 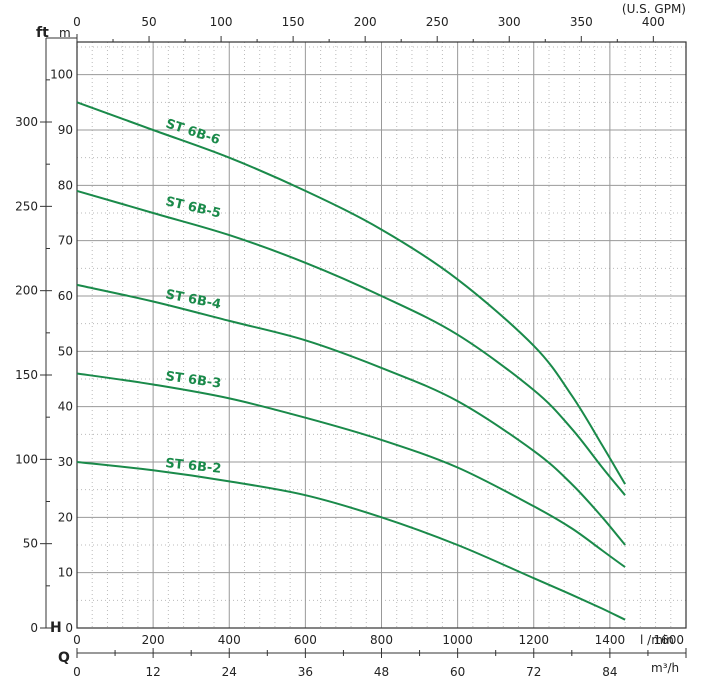 What do you see at coordinates (77, 640) in the screenshot?
I see `x-tick-label-lmin: 0` at bounding box center [77, 640].